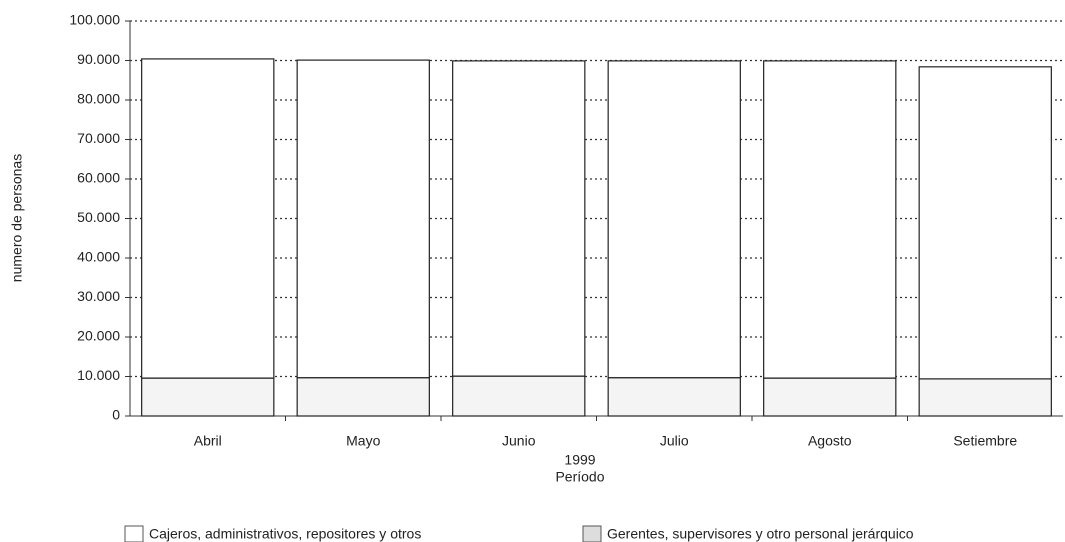 Image resolution: width=1065 pixels, height=542 pixels. Describe the element at coordinates (98, 217) in the screenshot. I see `y-tick-label: 50.000` at that location.